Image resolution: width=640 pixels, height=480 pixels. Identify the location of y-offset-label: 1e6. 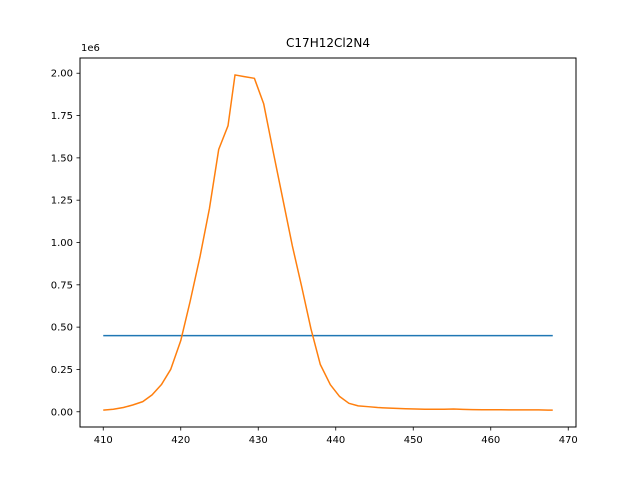
(90, 48).